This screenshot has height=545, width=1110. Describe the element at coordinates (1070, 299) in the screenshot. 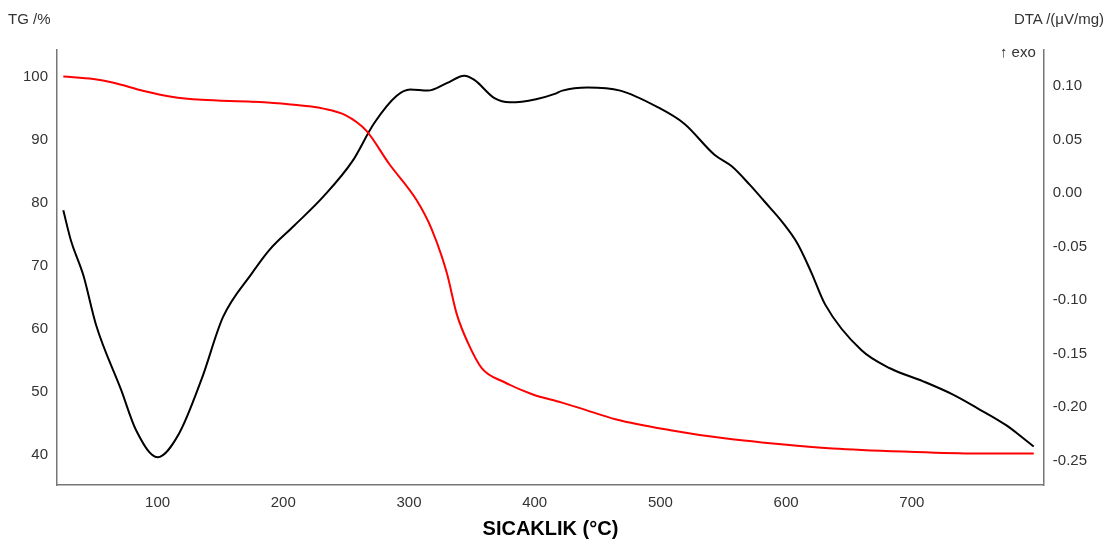

I see `y2-tick-label: -0.10` at that location.